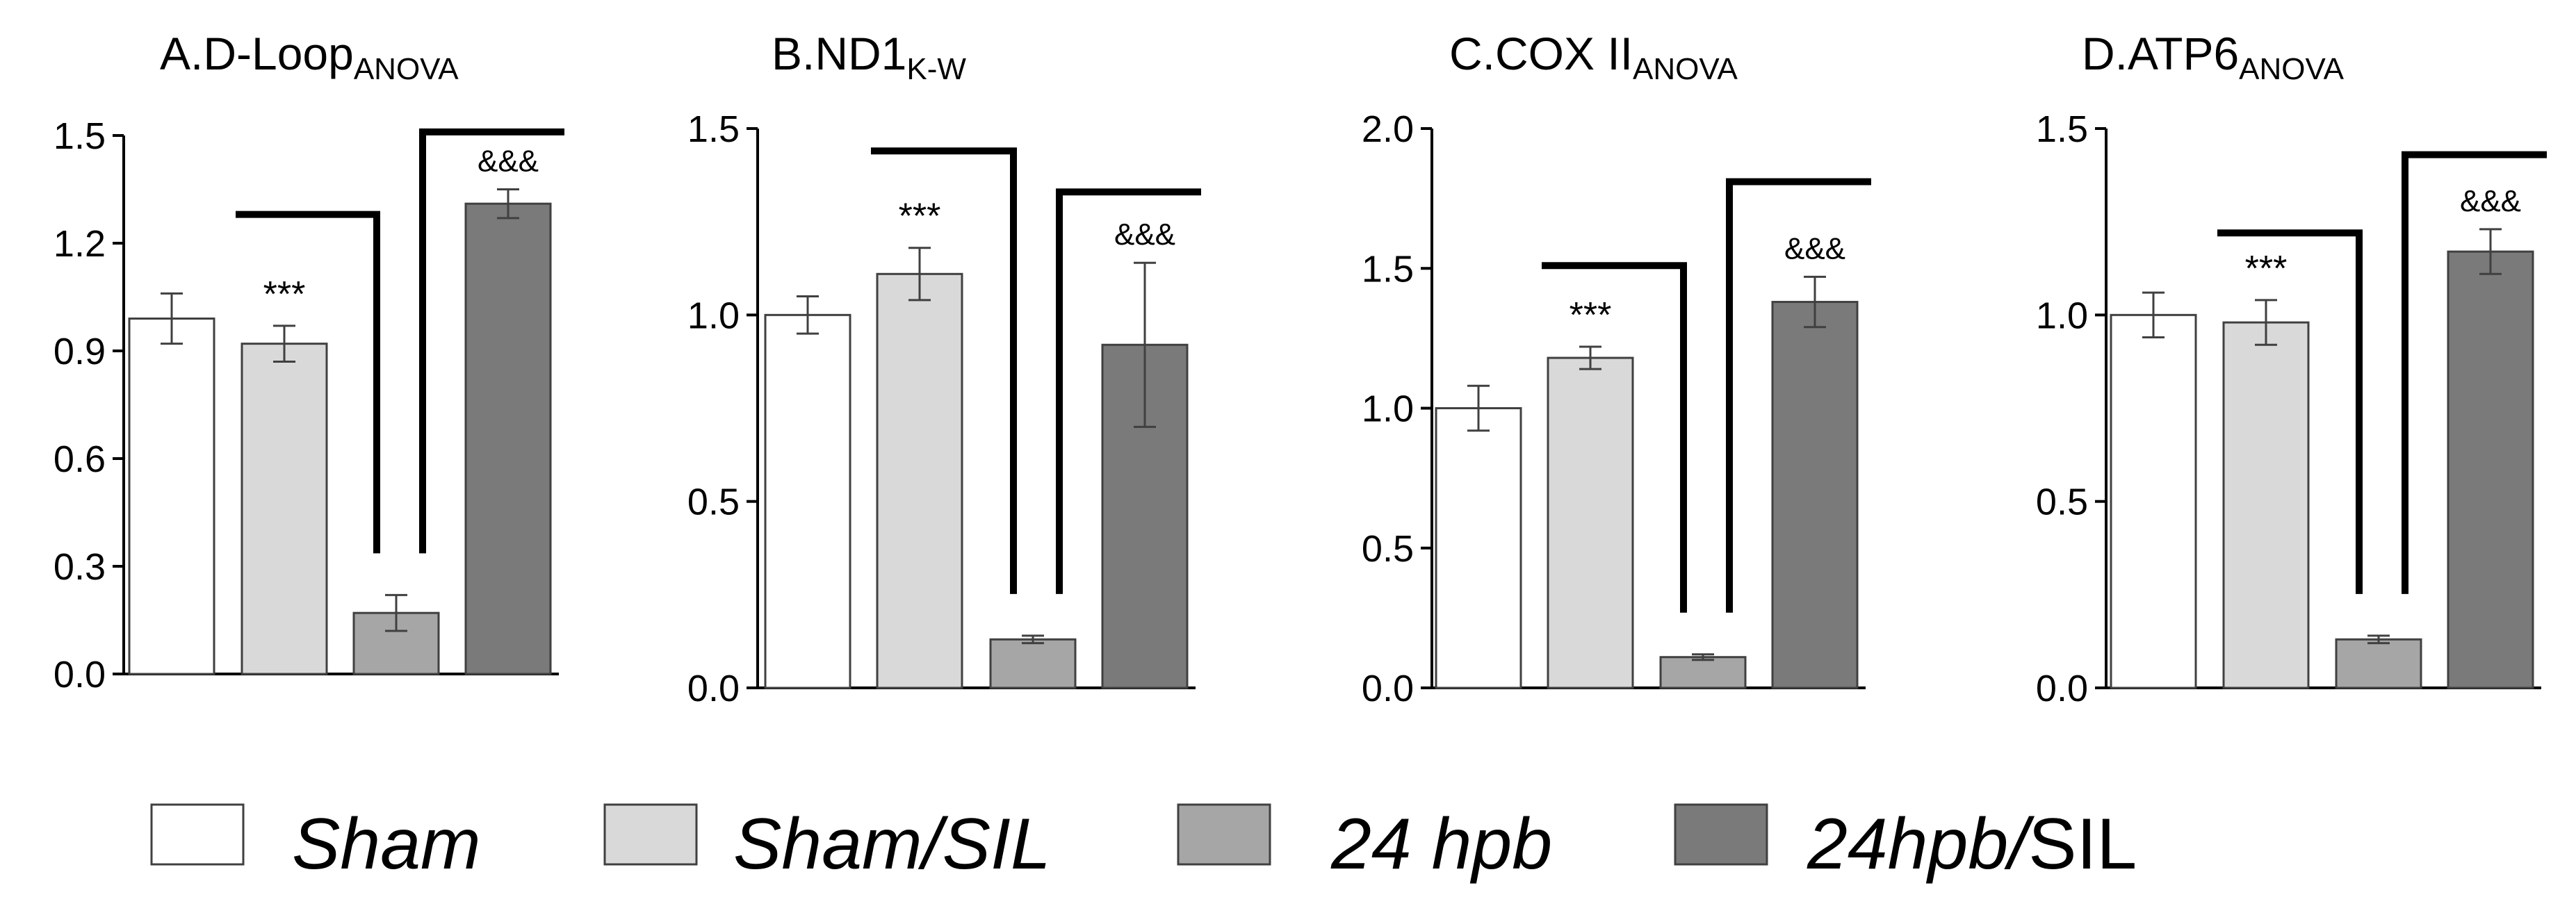 Image resolution: width=2576 pixels, height=913 pixels. I want to click on legend-label-suffix: SIL, so click(2082, 845).